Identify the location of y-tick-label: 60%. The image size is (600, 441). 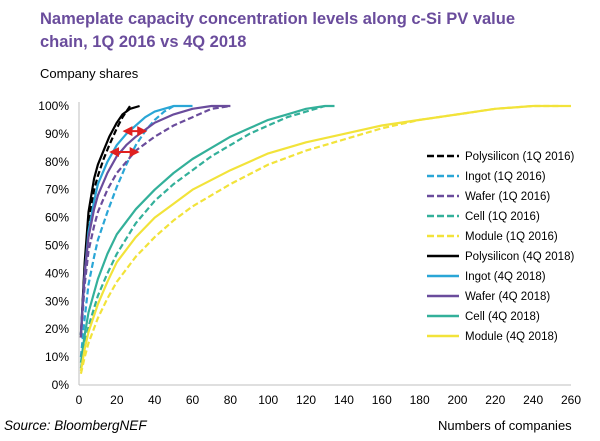
(57, 218).